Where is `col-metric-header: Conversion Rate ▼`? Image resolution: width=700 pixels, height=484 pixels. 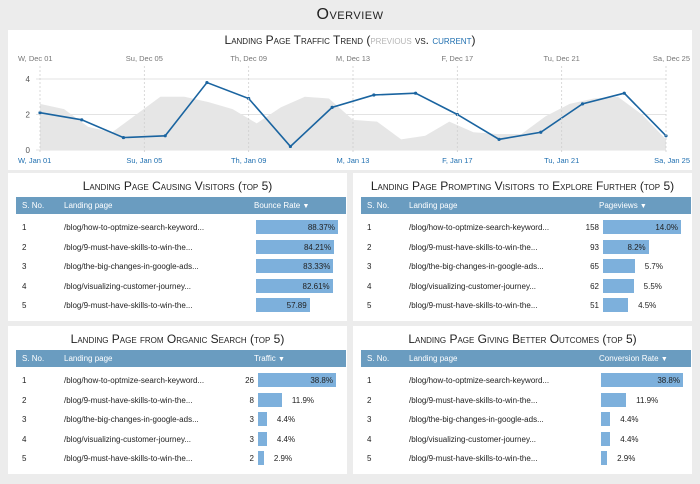 col-metric-header: Conversion Rate ▼ is located at coordinates (633, 358).